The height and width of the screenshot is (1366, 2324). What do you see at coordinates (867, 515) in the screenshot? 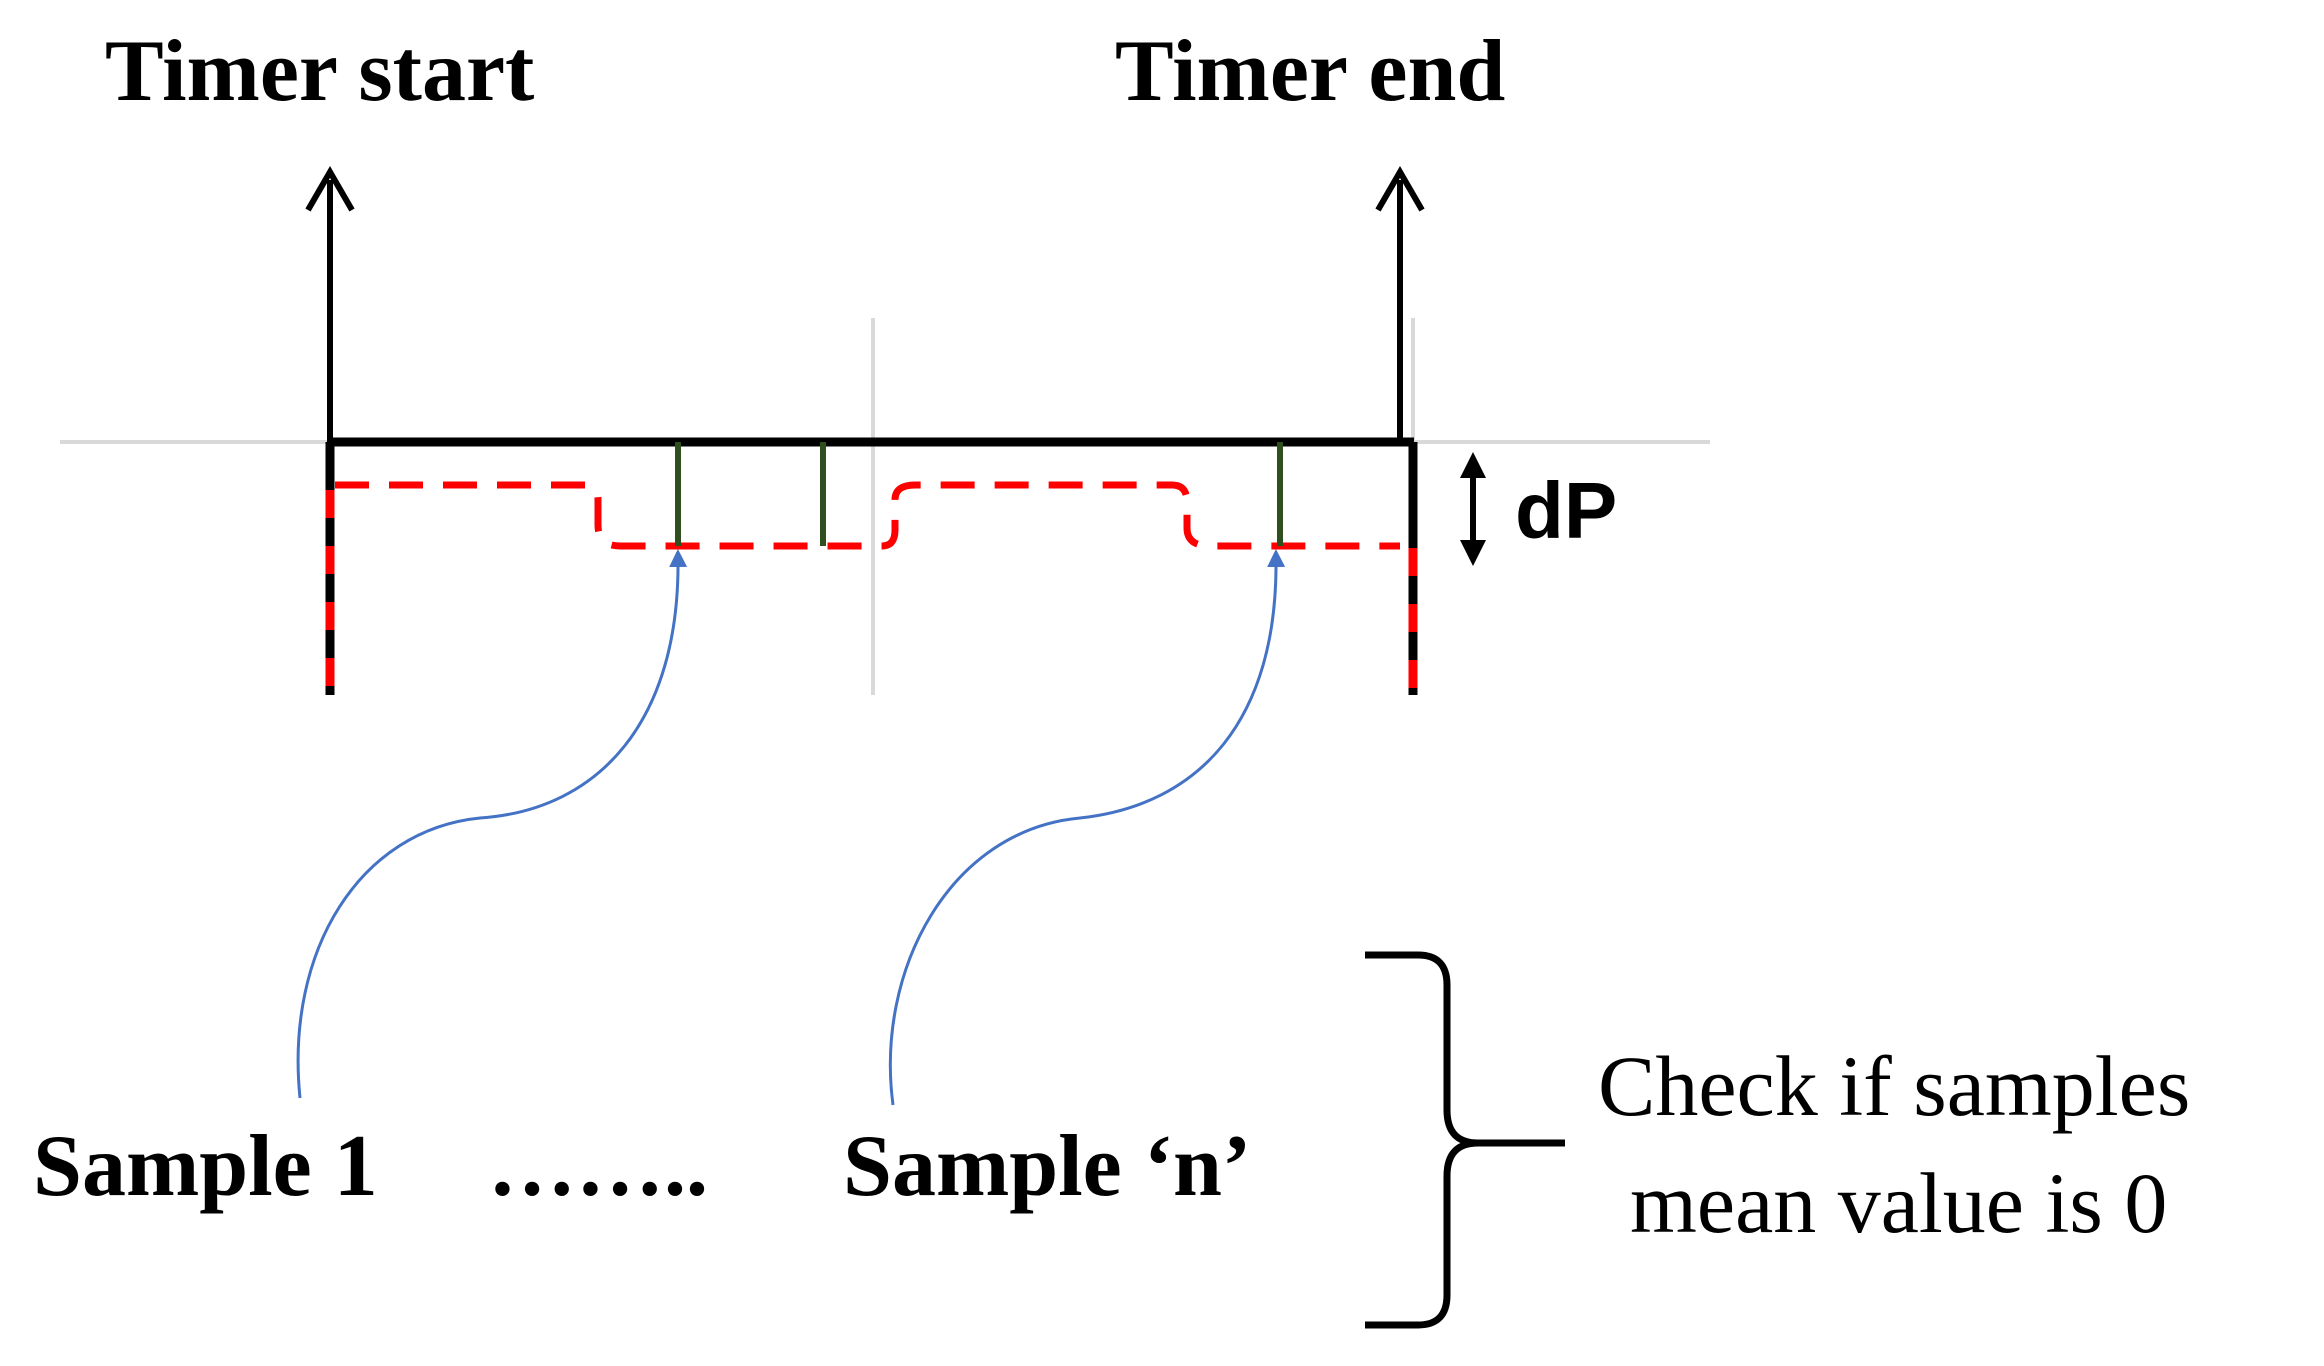
I see `dashed-signal-trace` at bounding box center [867, 515].